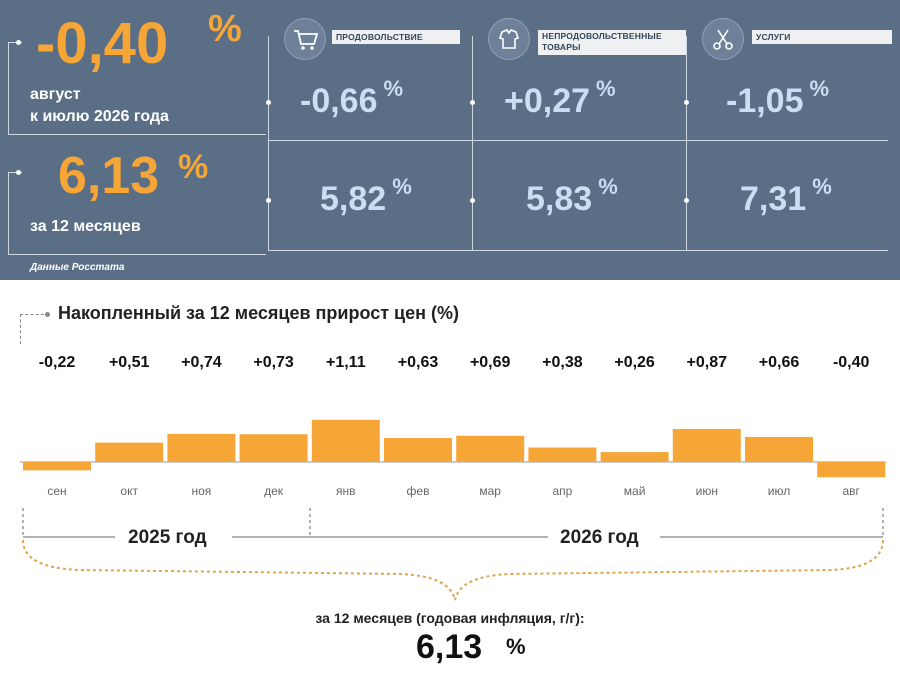 The width and height of the screenshot is (900, 675). Describe the element at coordinates (562, 362) in the screenshot. I see `value-label-апр: +0,38` at that location.